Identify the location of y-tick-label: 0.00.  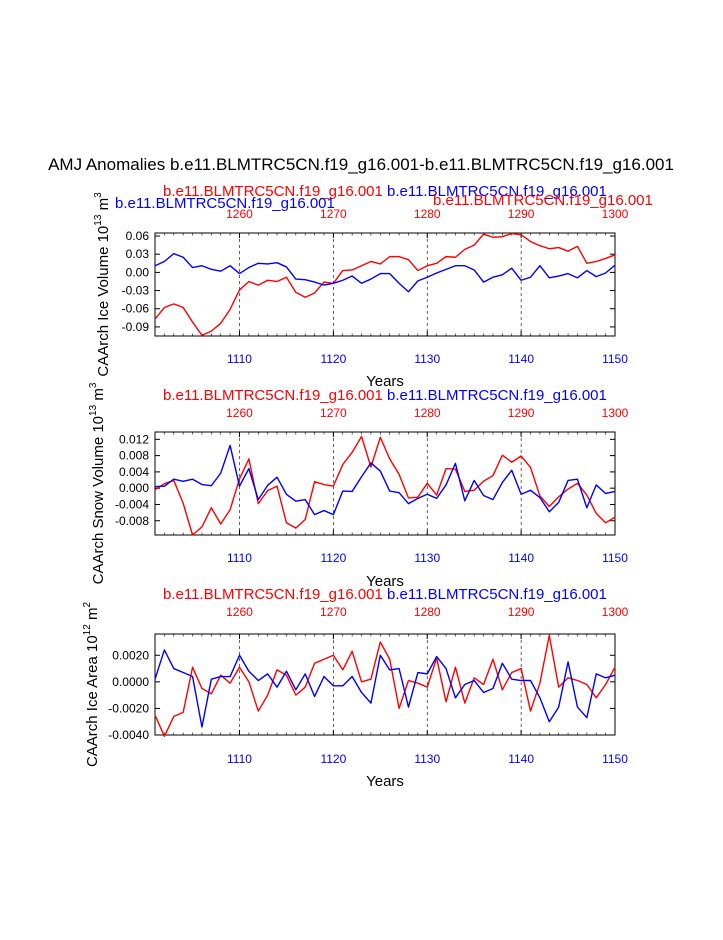
(138, 272).